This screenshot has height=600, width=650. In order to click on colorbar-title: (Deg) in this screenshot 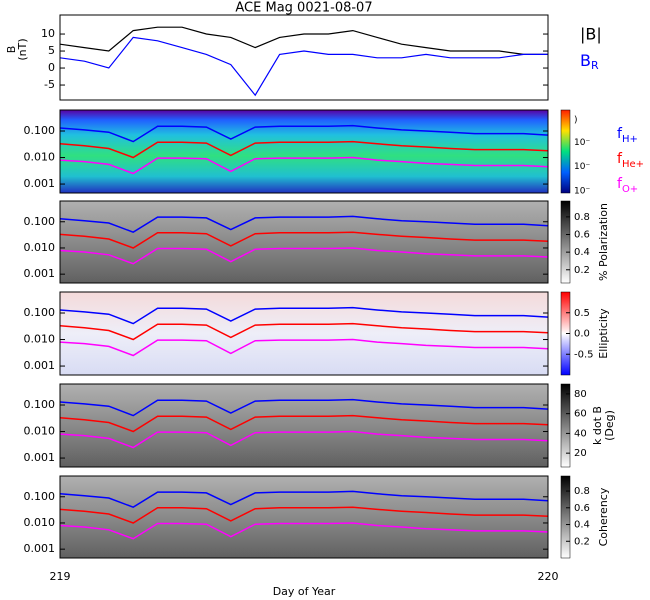, I will do `click(609, 425)`.